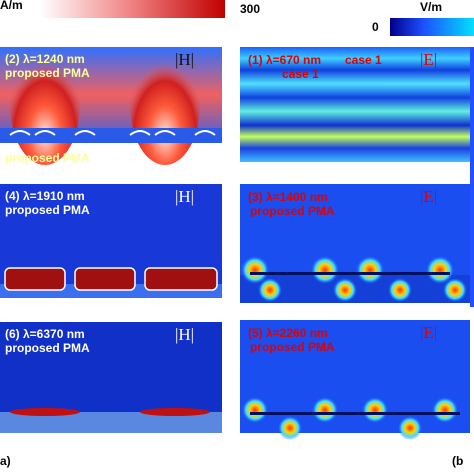  Describe the element at coordinates (472, 177) in the screenshot. I see `side-colorbar` at that location.